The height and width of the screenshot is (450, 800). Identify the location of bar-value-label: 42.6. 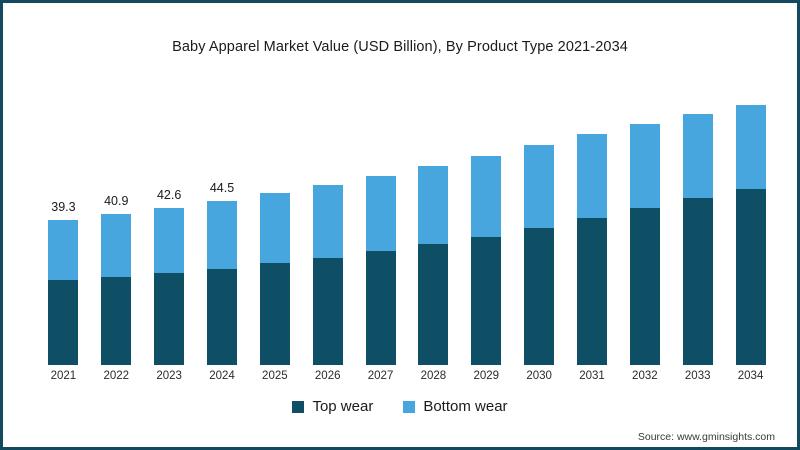
(169, 194).